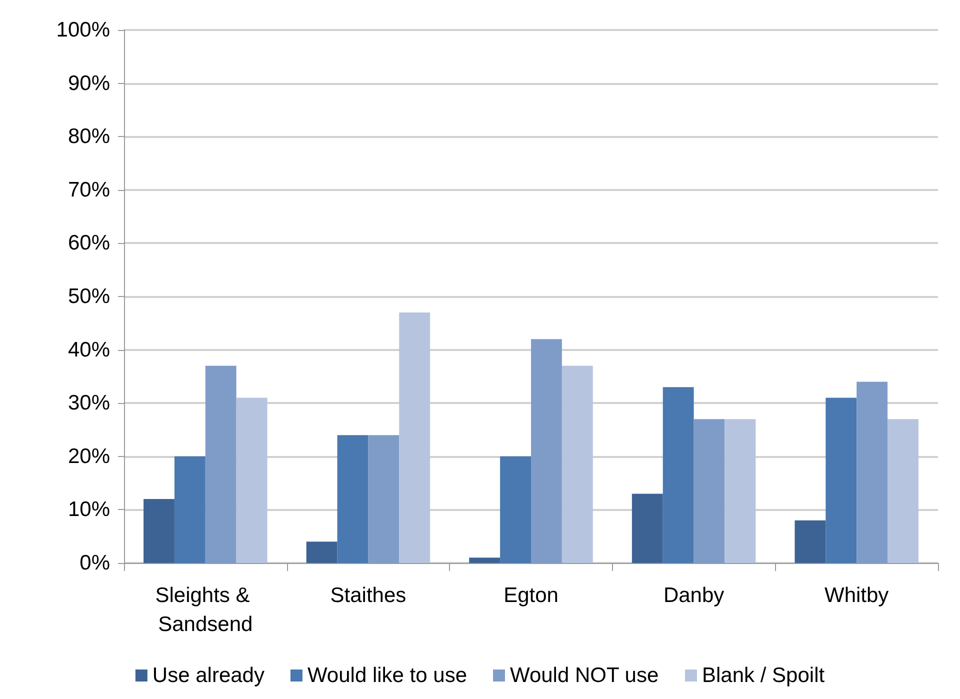  I want to click on y-tick-label: 80%, so click(89, 136).